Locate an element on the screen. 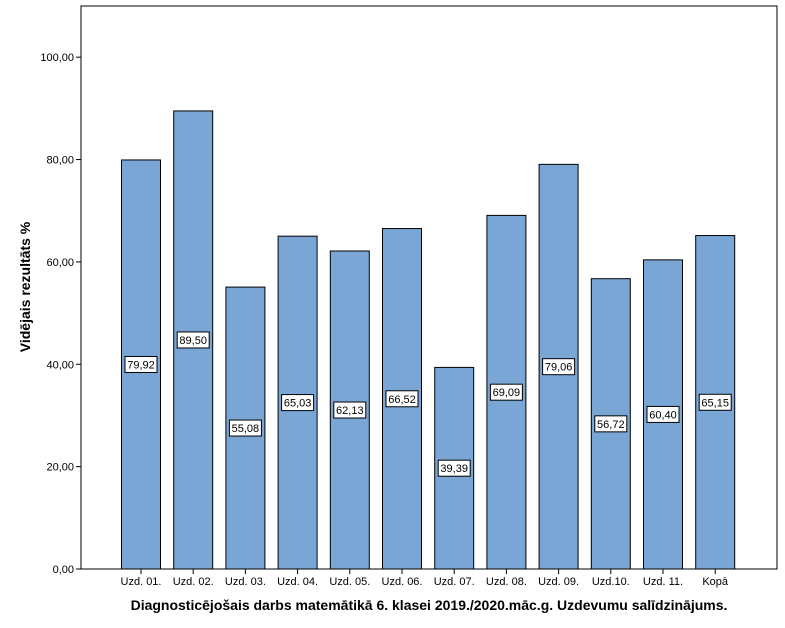 Image resolution: width=785 pixels, height=628 pixels. data-label: 55,08 is located at coordinates (246, 429).